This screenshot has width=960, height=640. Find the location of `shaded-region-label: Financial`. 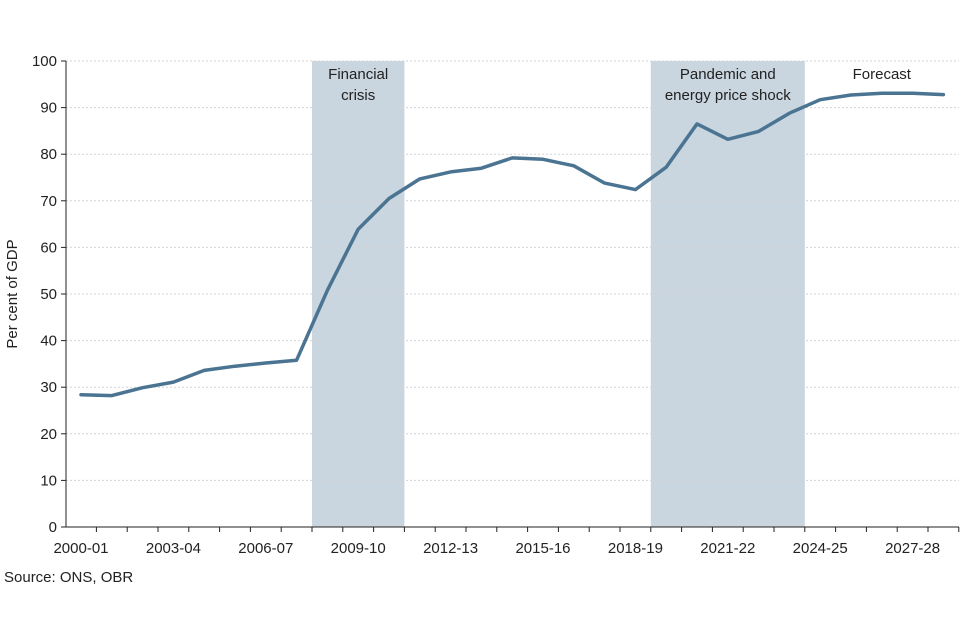

shaded-region-label: Financial is located at coordinates (358, 74).